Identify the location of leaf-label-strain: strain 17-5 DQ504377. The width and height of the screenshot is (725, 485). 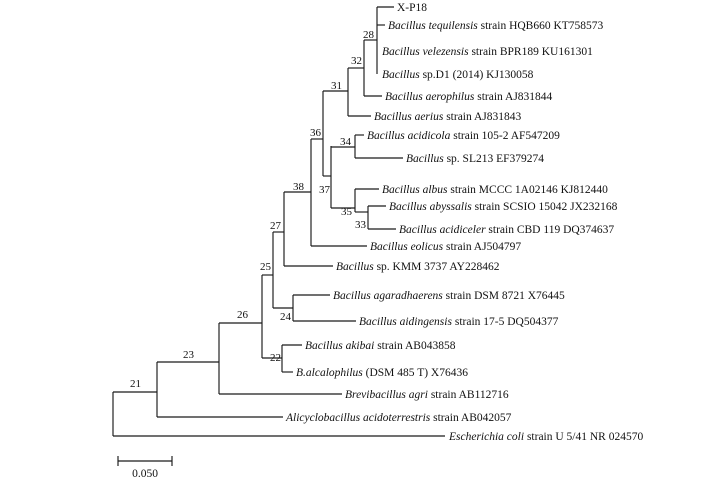
(505, 322).